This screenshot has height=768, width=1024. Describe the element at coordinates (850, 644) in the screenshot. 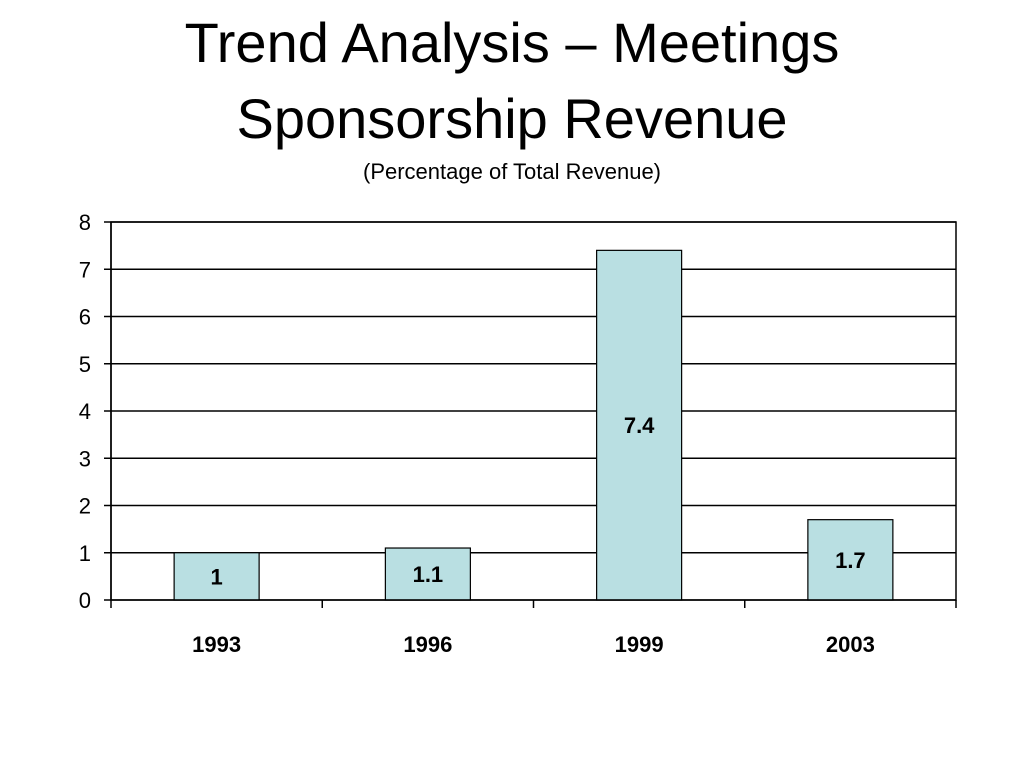

I see `x-tick-label: 2003` at that location.